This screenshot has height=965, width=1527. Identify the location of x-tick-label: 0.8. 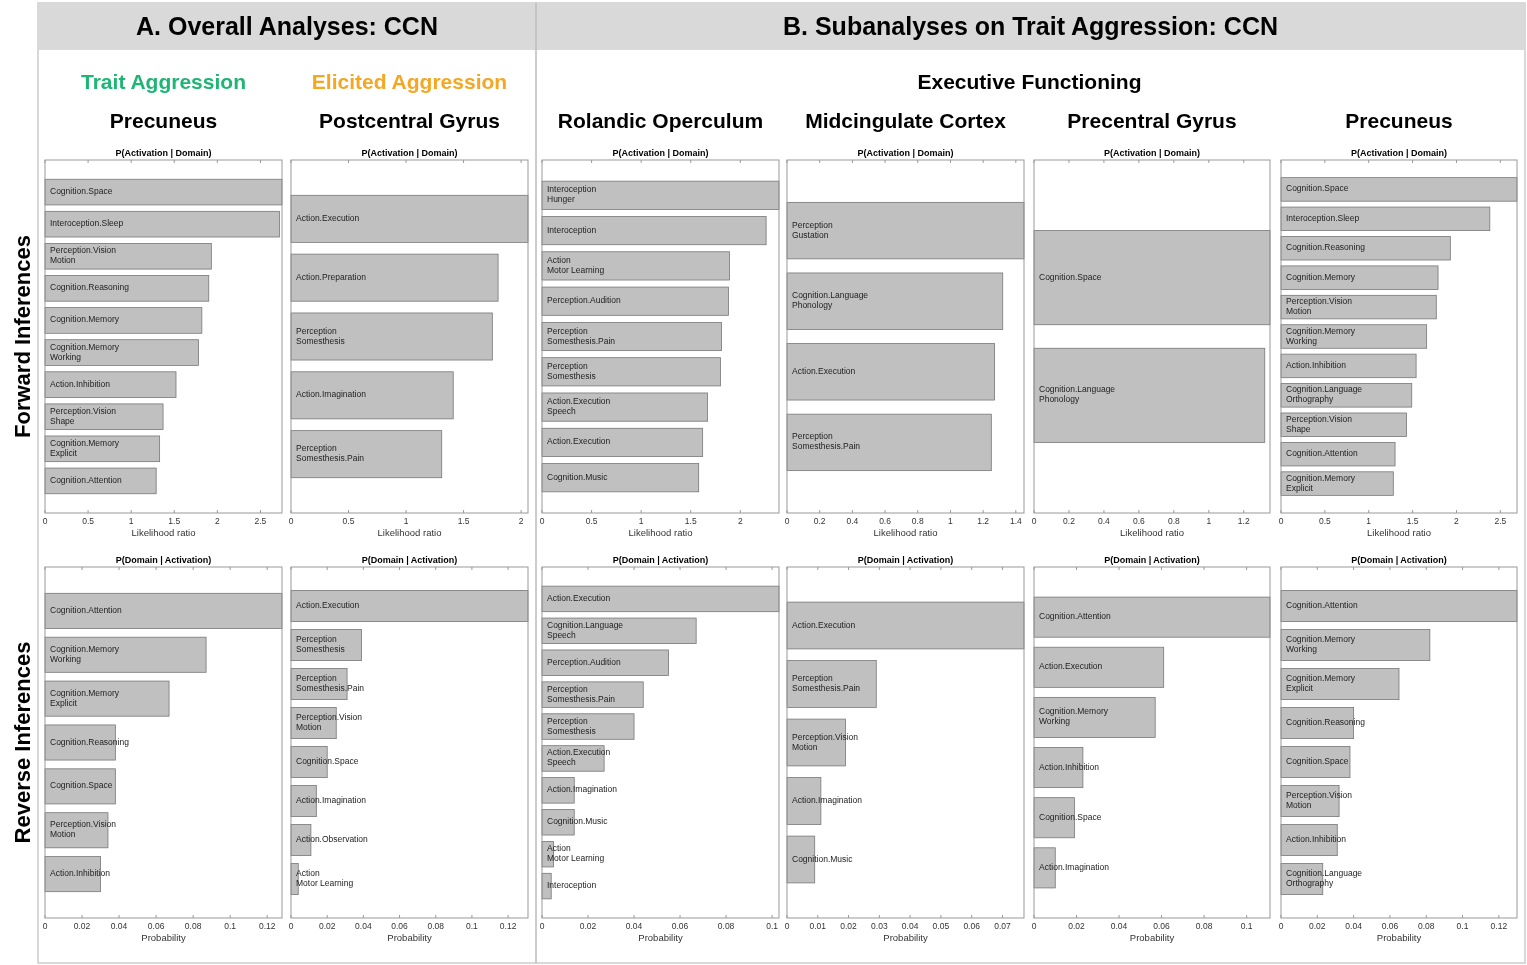
(1174, 521).